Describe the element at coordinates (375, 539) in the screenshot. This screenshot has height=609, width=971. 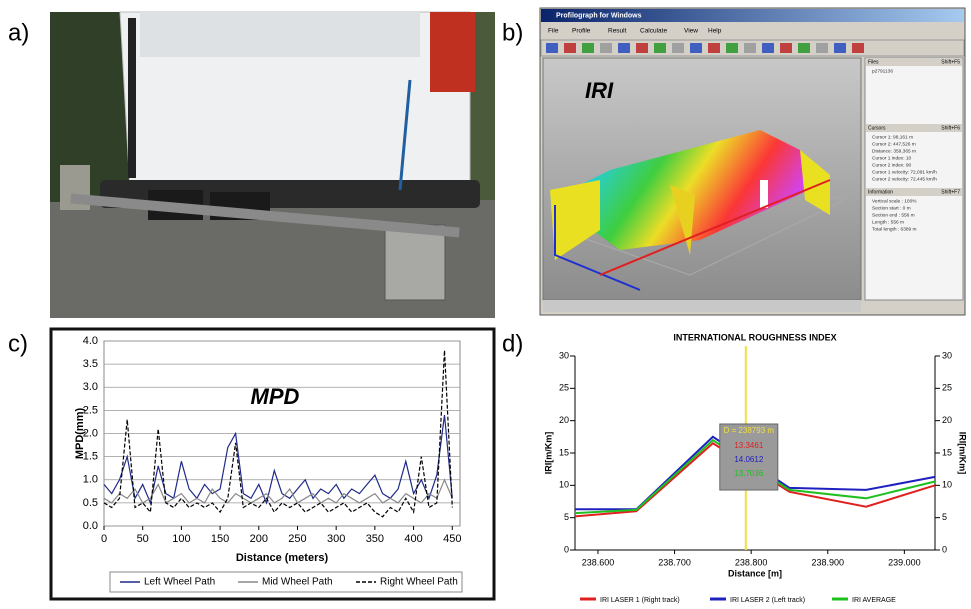
I see `x-tick-label: 350` at that location.